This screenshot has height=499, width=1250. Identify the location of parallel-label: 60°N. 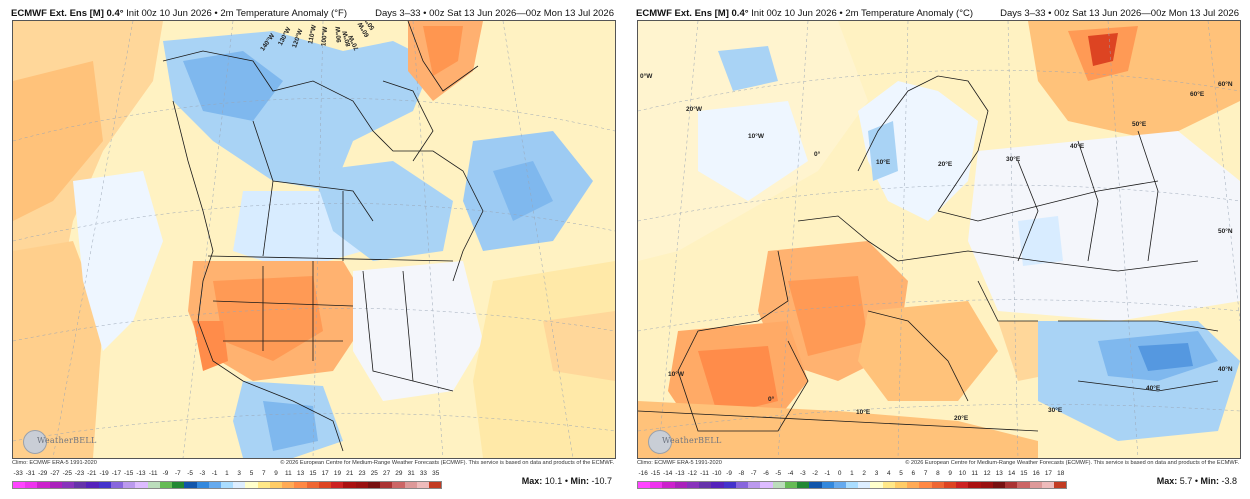
(1225, 84).